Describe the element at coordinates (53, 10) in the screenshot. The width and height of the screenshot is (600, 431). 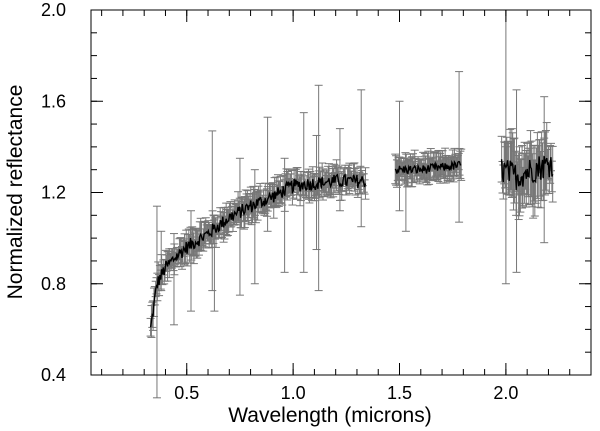
I see `y-tick-label: 2.0` at that location.